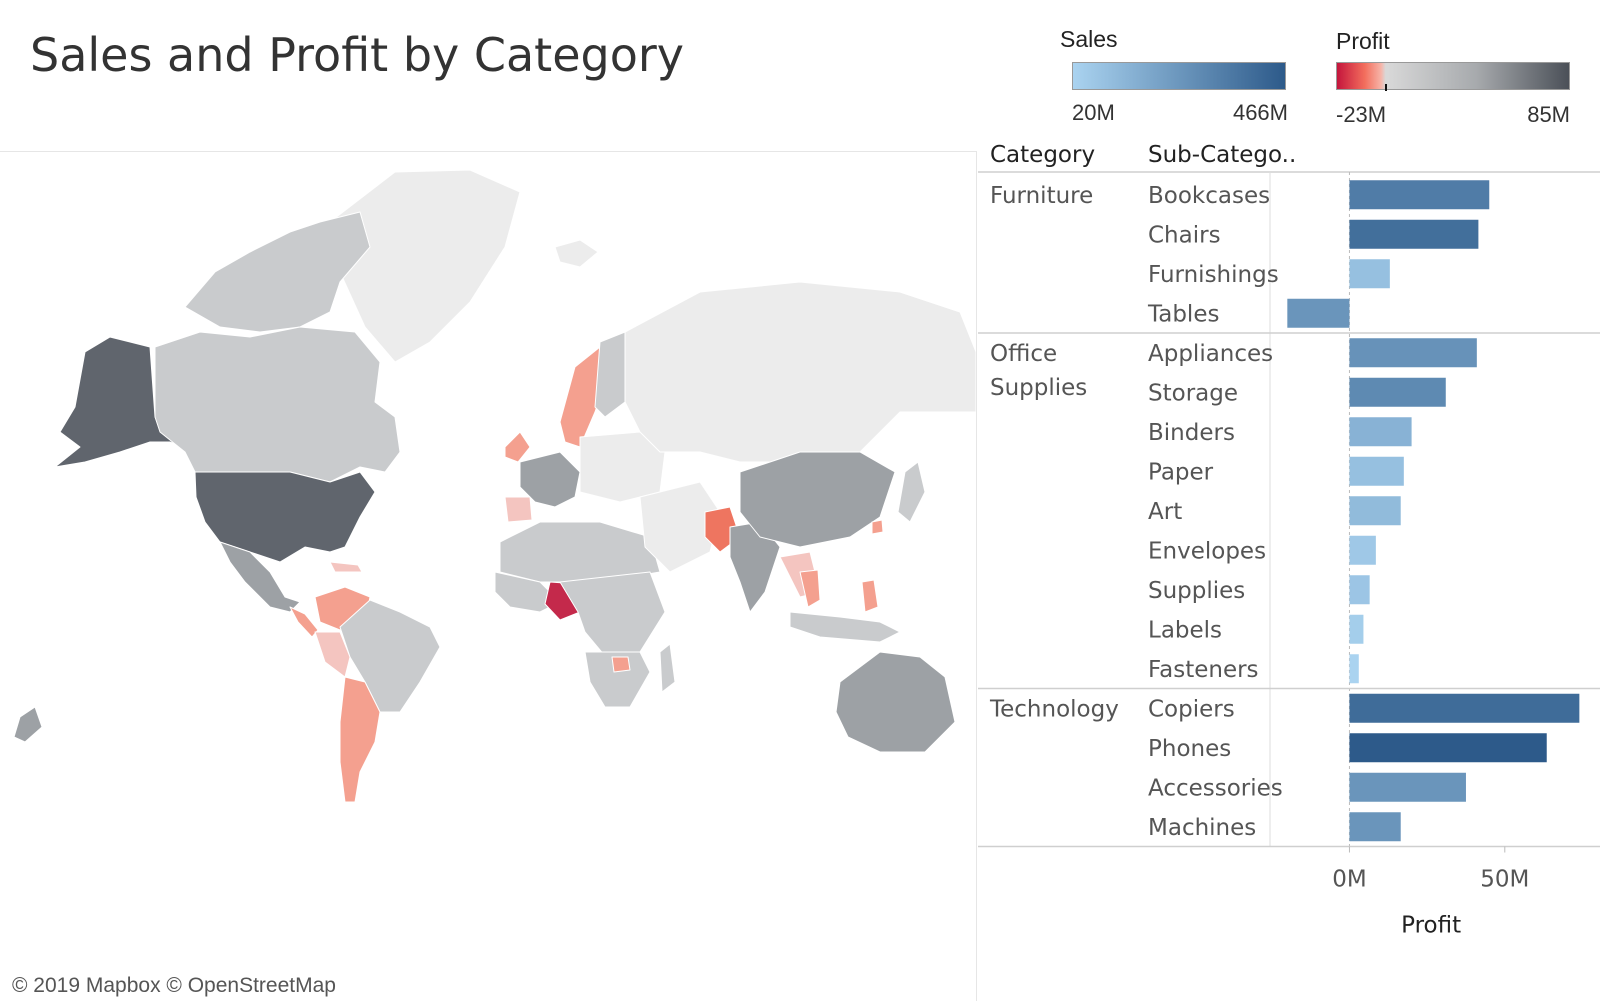  What do you see at coordinates (1260, 112) in the screenshot?
I see `sales-legend-max: 466M` at bounding box center [1260, 112].